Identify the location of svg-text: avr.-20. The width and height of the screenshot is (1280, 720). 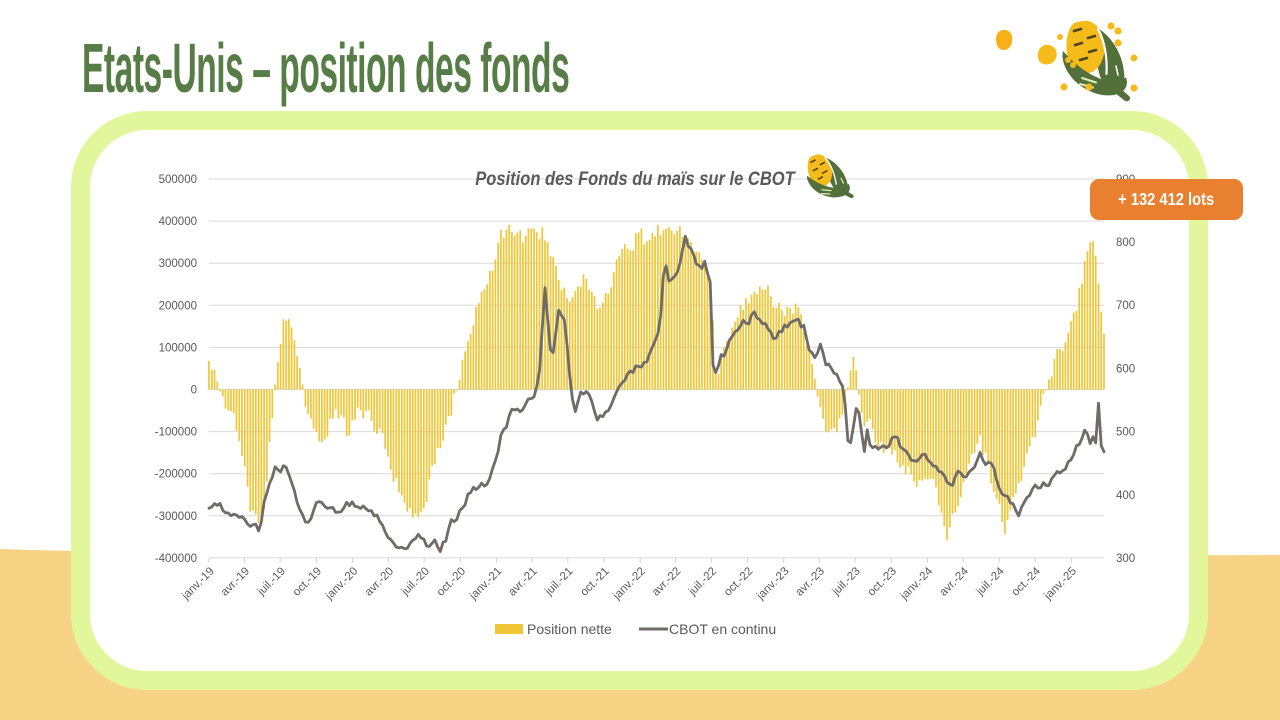
(379, 581).